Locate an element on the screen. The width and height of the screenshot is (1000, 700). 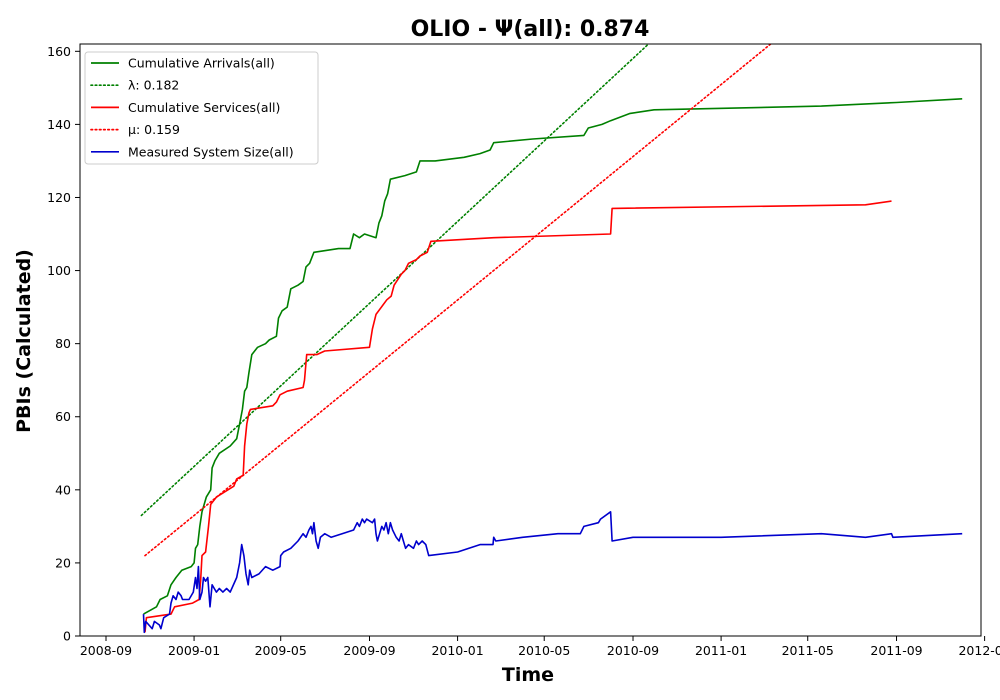
y-tick-label-0: 0 is located at coordinates (67, 636).